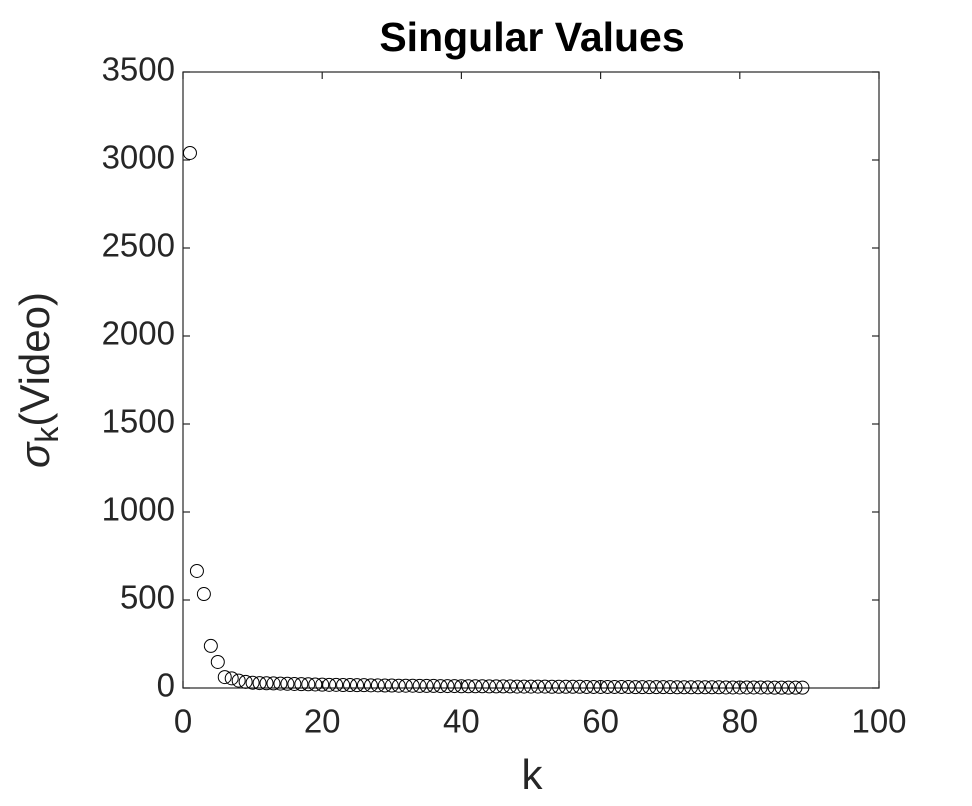 The height and width of the screenshot is (806, 972). Describe the element at coordinates (138, 333) in the screenshot. I see `y-tick-label: 2000` at that location.